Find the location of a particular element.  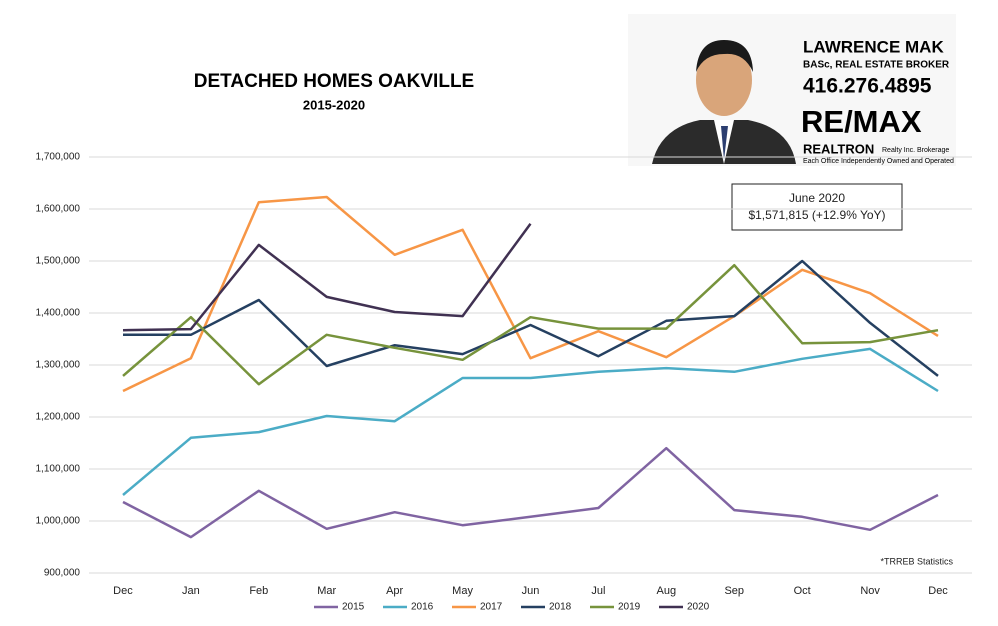

chart-title: DETACHED HOMES OAKVILLE is located at coordinates (334, 81).